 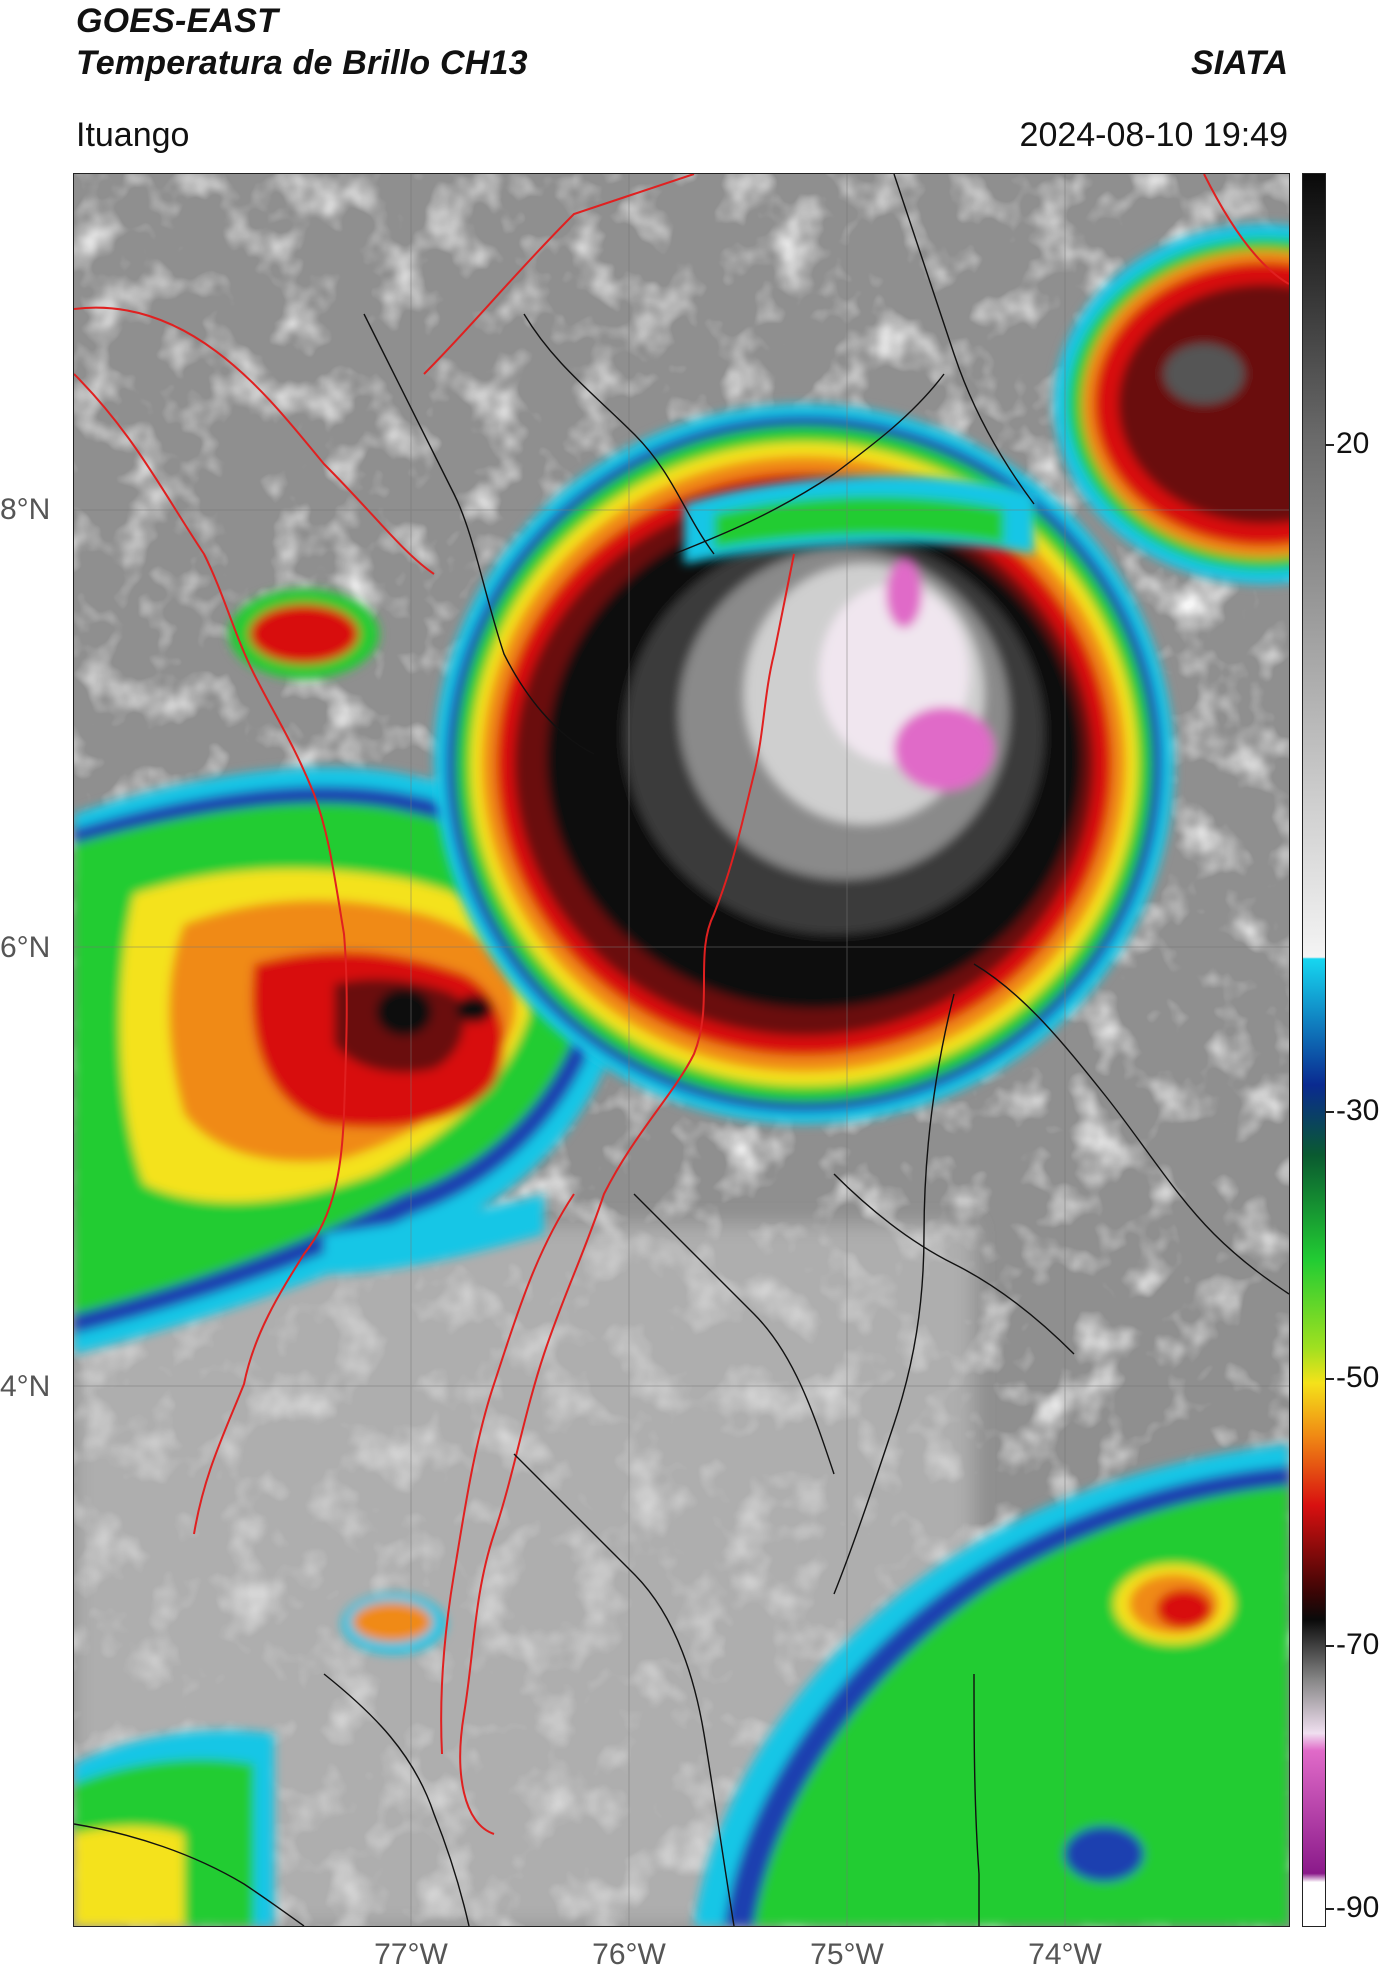 What do you see at coordinates (1065, 1954) in the screenshot?
I see `lon-tick-74w: 74°W` at bounding box center [1065, 1954].